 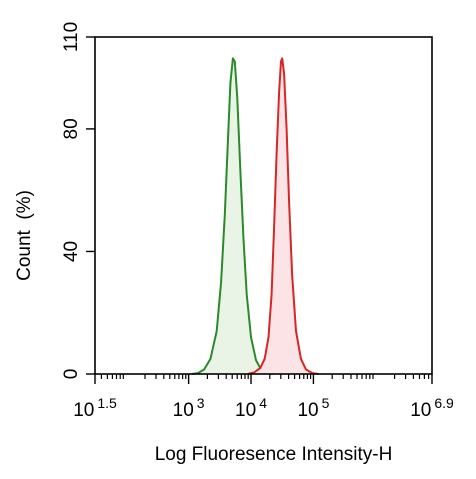 I want to click on series-2-line, so click(x=283, y=216).